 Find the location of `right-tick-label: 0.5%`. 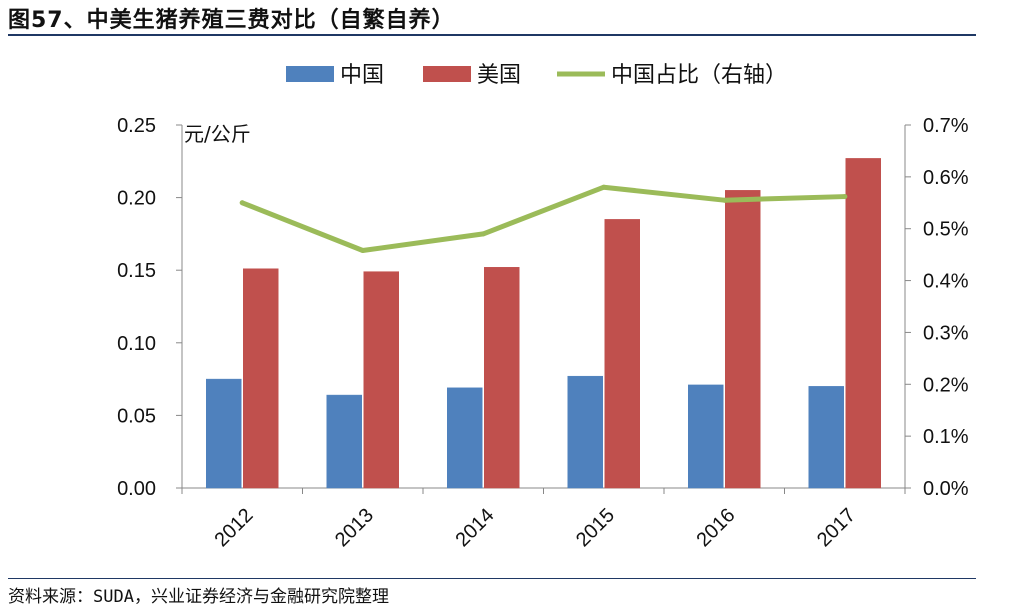

right-tick-label: 0.5% is located at coordinates (946, 230).